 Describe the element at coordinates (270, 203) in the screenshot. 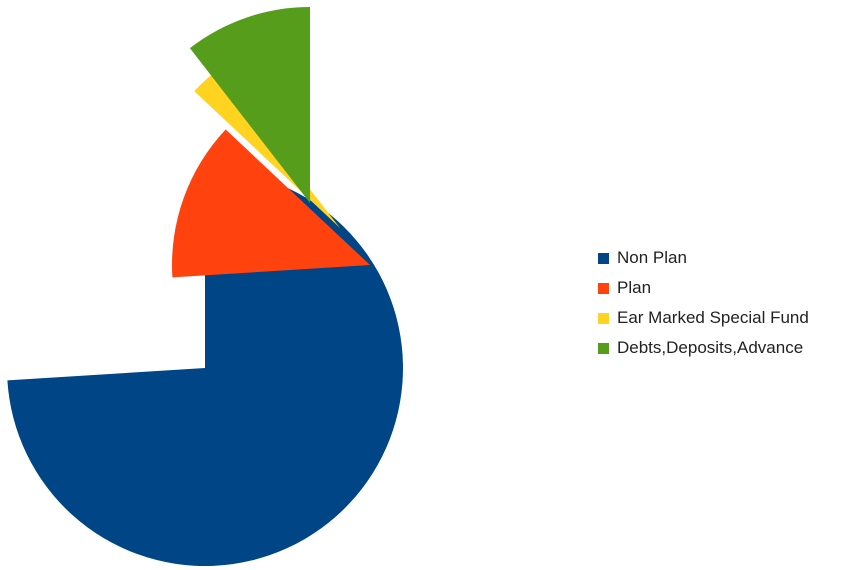

I see `pie-slice-plan` at that location.